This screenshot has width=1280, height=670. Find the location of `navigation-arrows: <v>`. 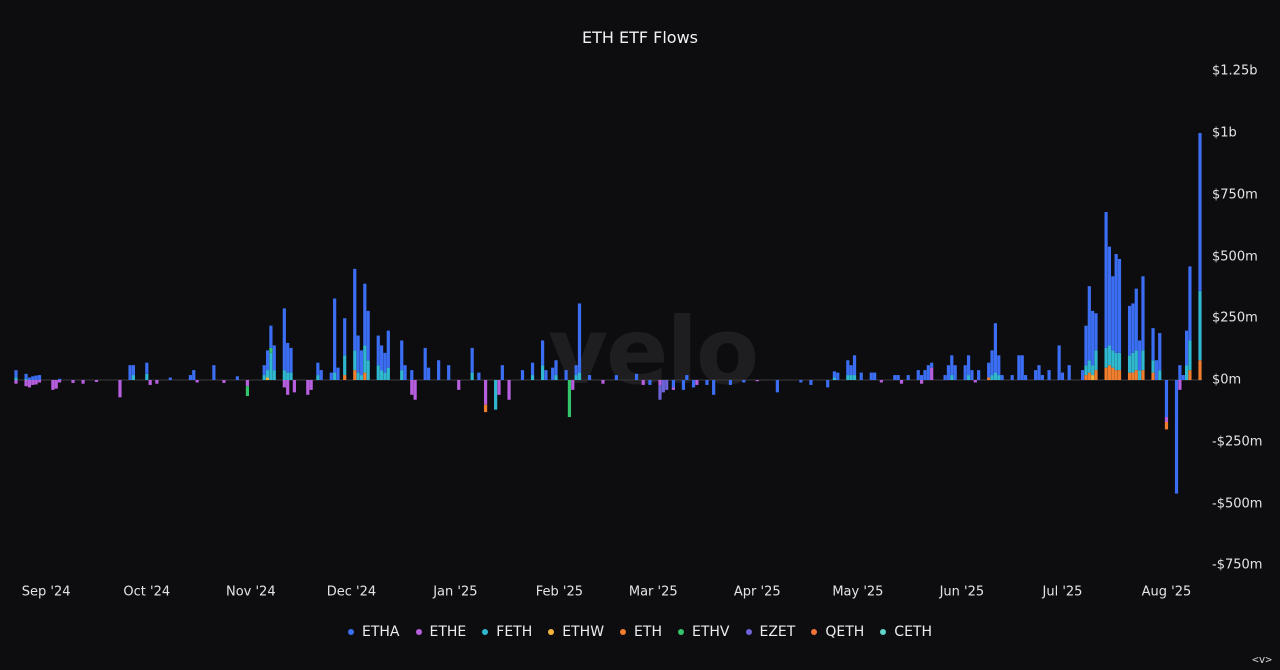

navigation-arrows: <v> is located at coordinates (1262, 659).